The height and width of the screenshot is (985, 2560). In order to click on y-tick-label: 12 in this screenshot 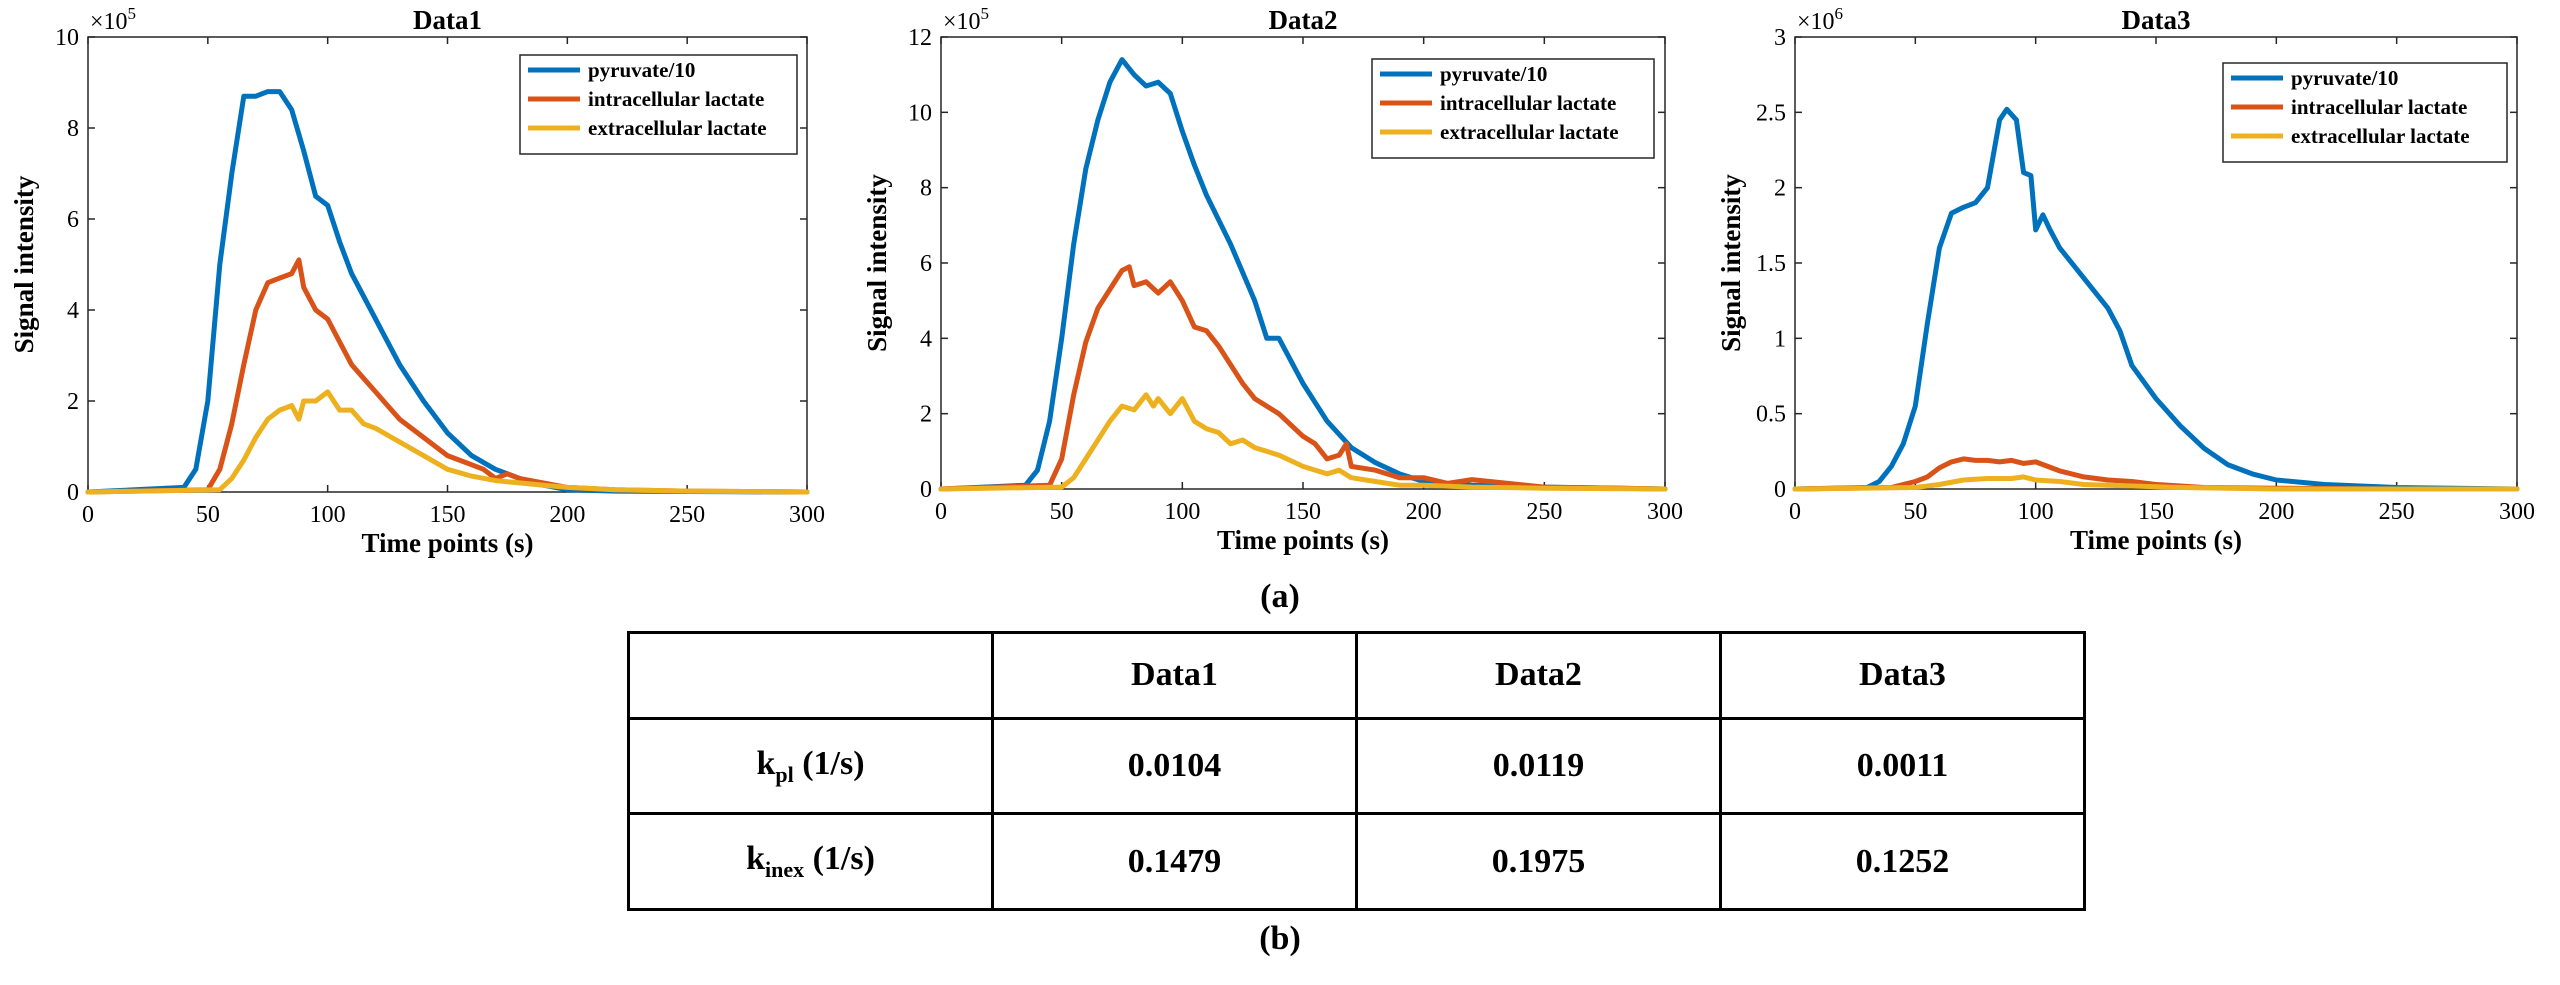, I will do `click(920, 38)`.